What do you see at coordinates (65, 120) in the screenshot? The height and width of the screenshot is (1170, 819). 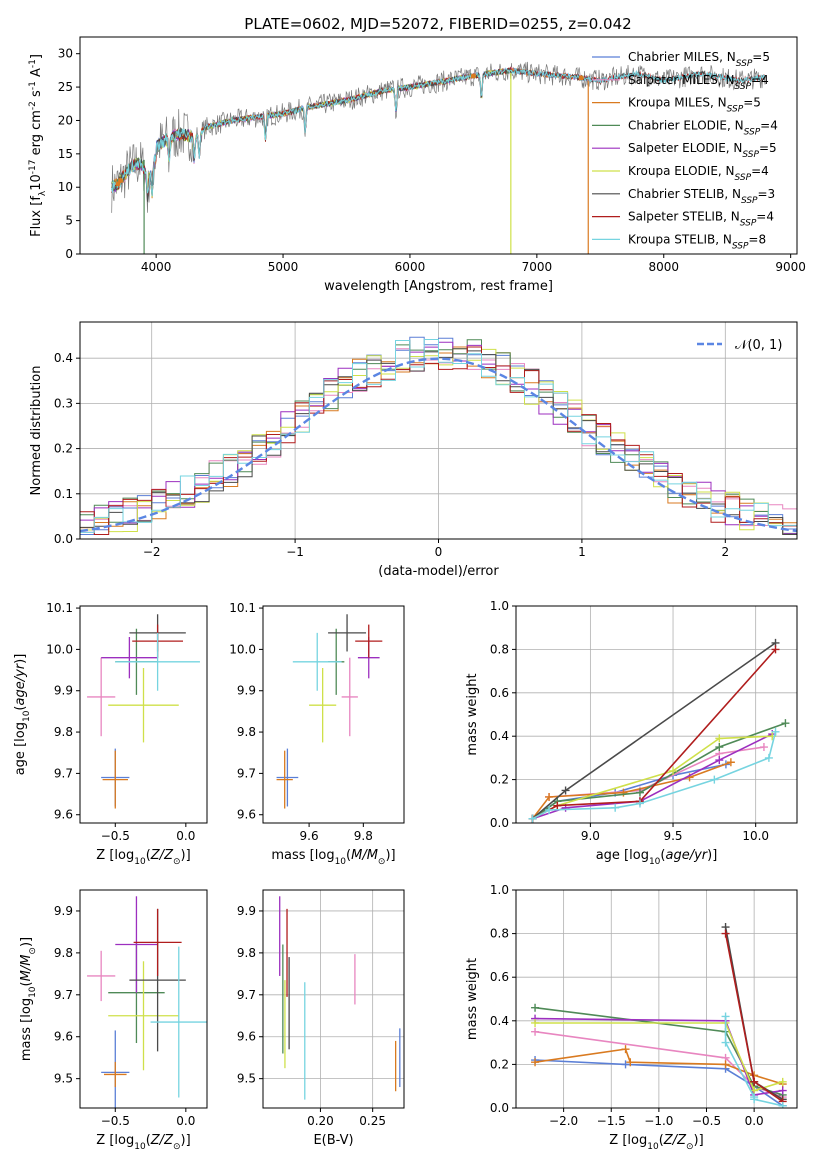 I see `y-tick-label: 20` at bounding box center [65, 120].